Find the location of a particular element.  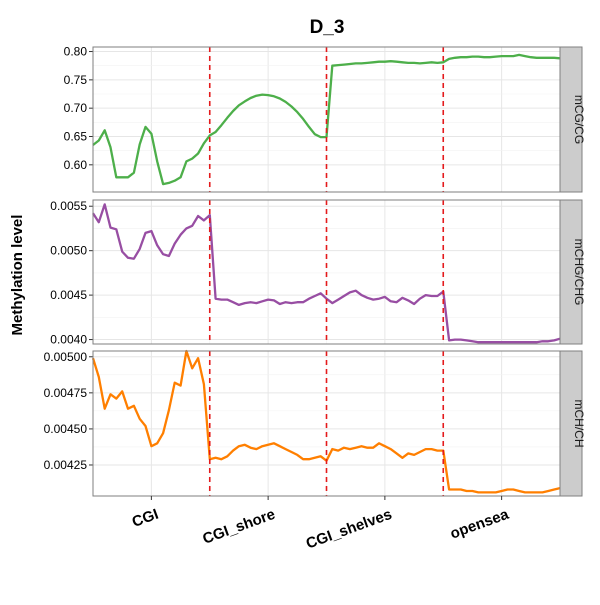

y-tick-label: 0.0045 is located at coordinates (68, 295).